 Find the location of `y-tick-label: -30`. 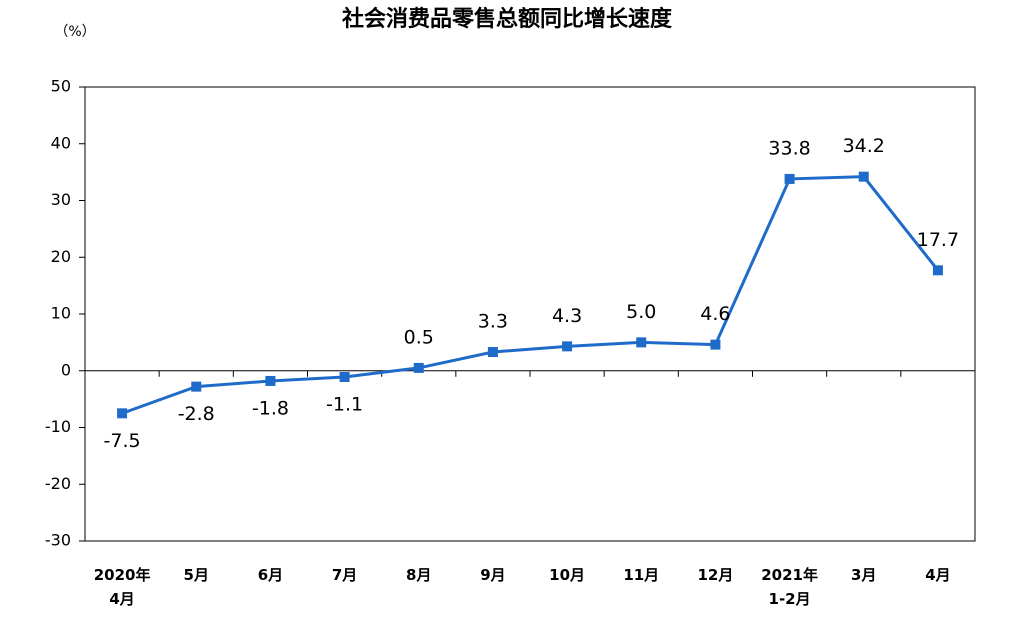

y-tick-label: -30 is located at coordinates (58, 540).